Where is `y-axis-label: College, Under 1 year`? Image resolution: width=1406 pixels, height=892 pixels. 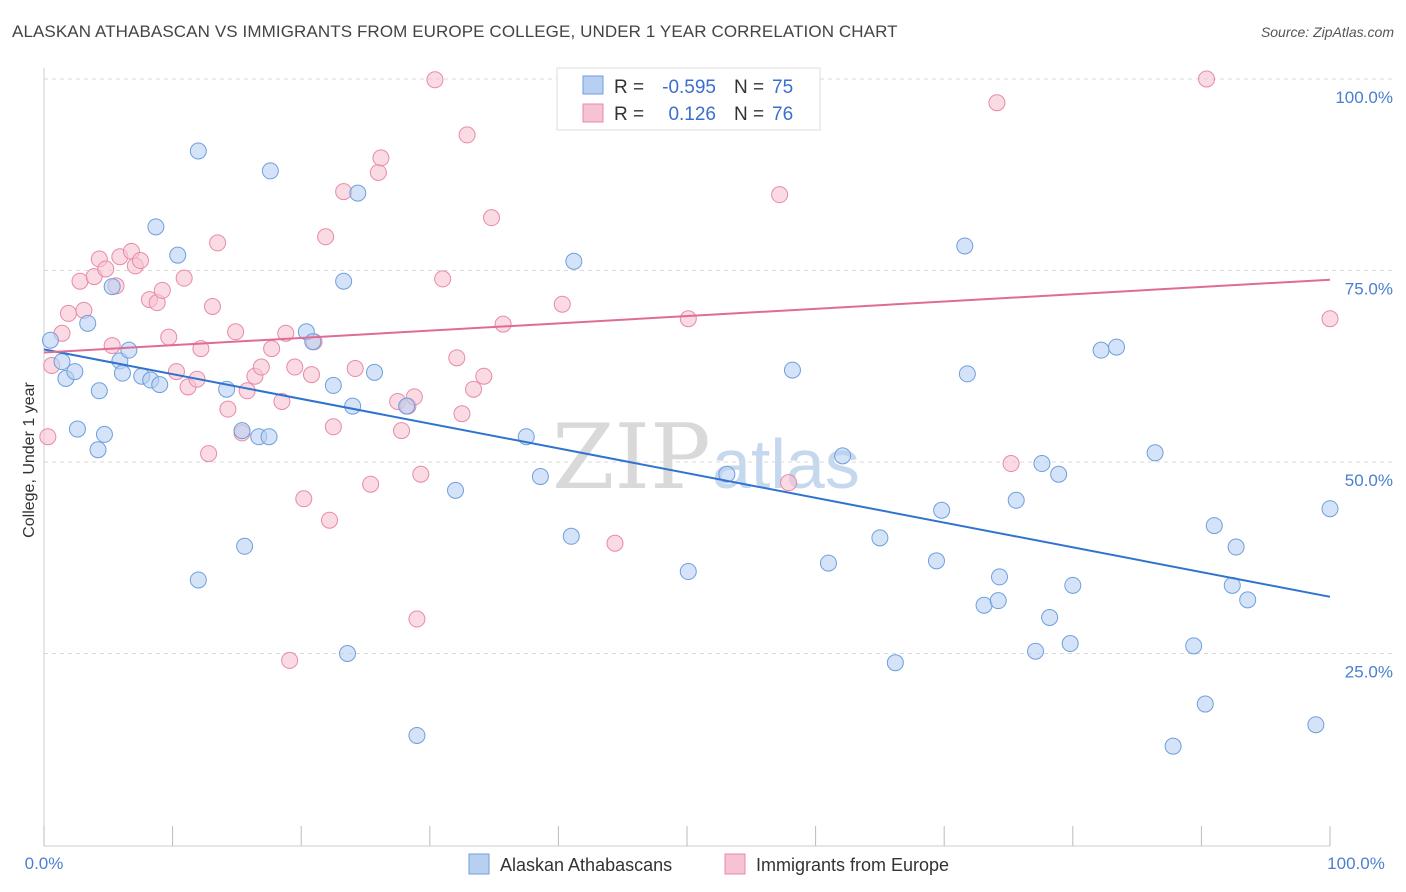 y-axis-label: College, Under 1 year is located at coordinates (29, 460).